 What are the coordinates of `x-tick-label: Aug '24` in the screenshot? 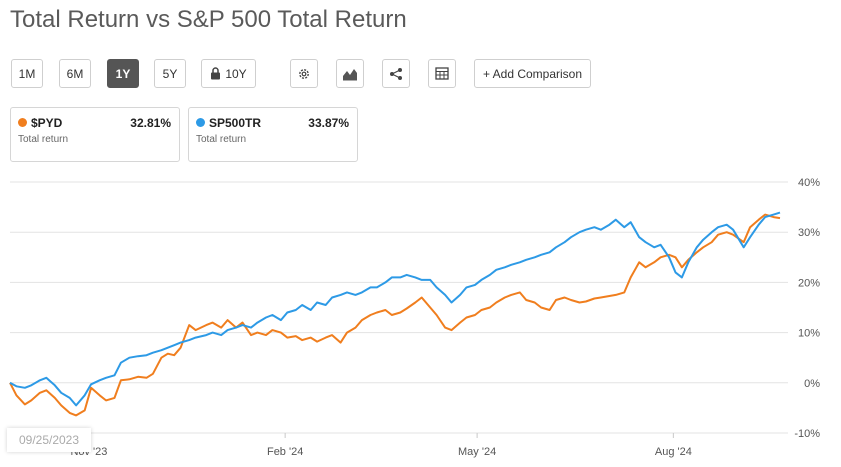 It's located at (673, 452).